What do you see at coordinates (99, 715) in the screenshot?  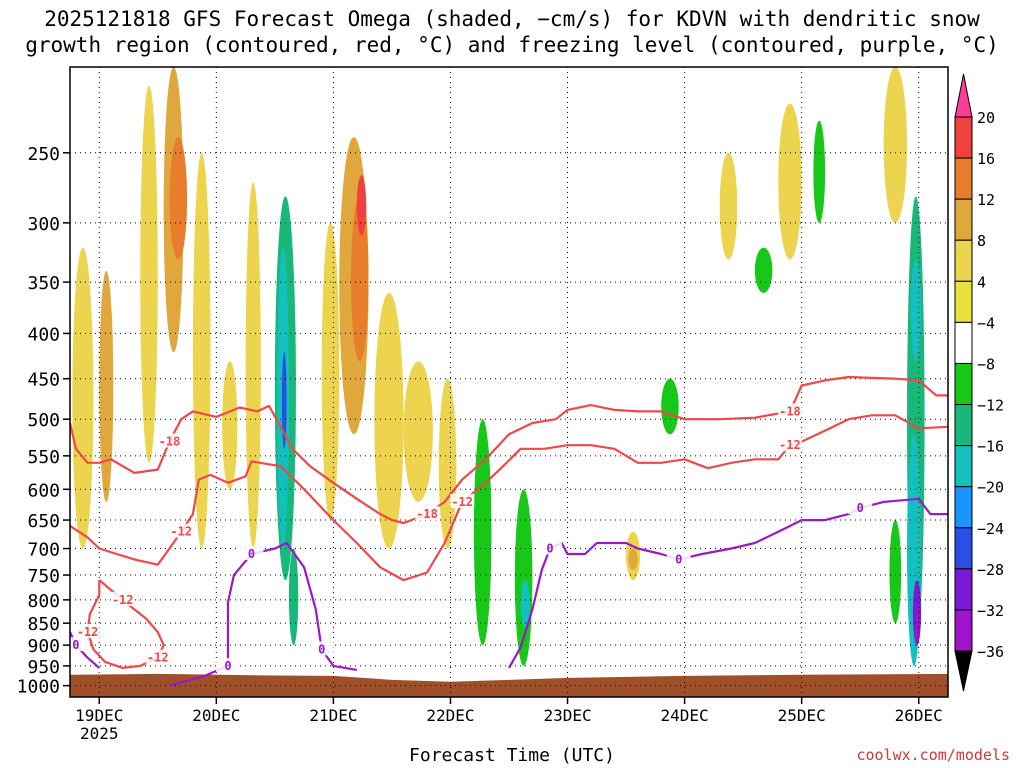 I see `x-tick-label: 19DEC` at bounding box center [99, 715].